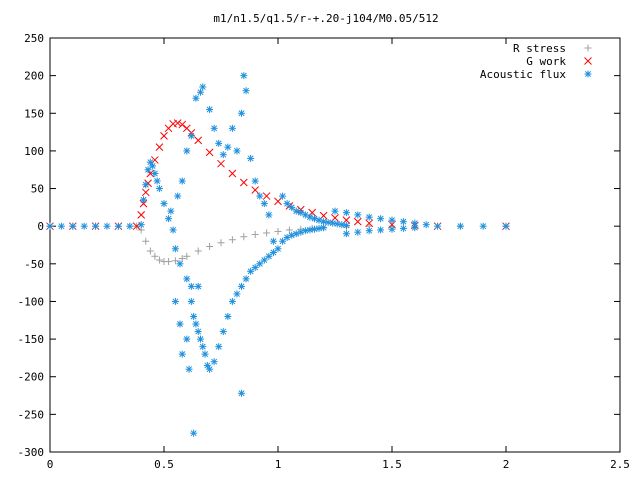 This screenshot has width=640, height=480. I want to click on x-tick-label: 1.5, so click(392, 464).